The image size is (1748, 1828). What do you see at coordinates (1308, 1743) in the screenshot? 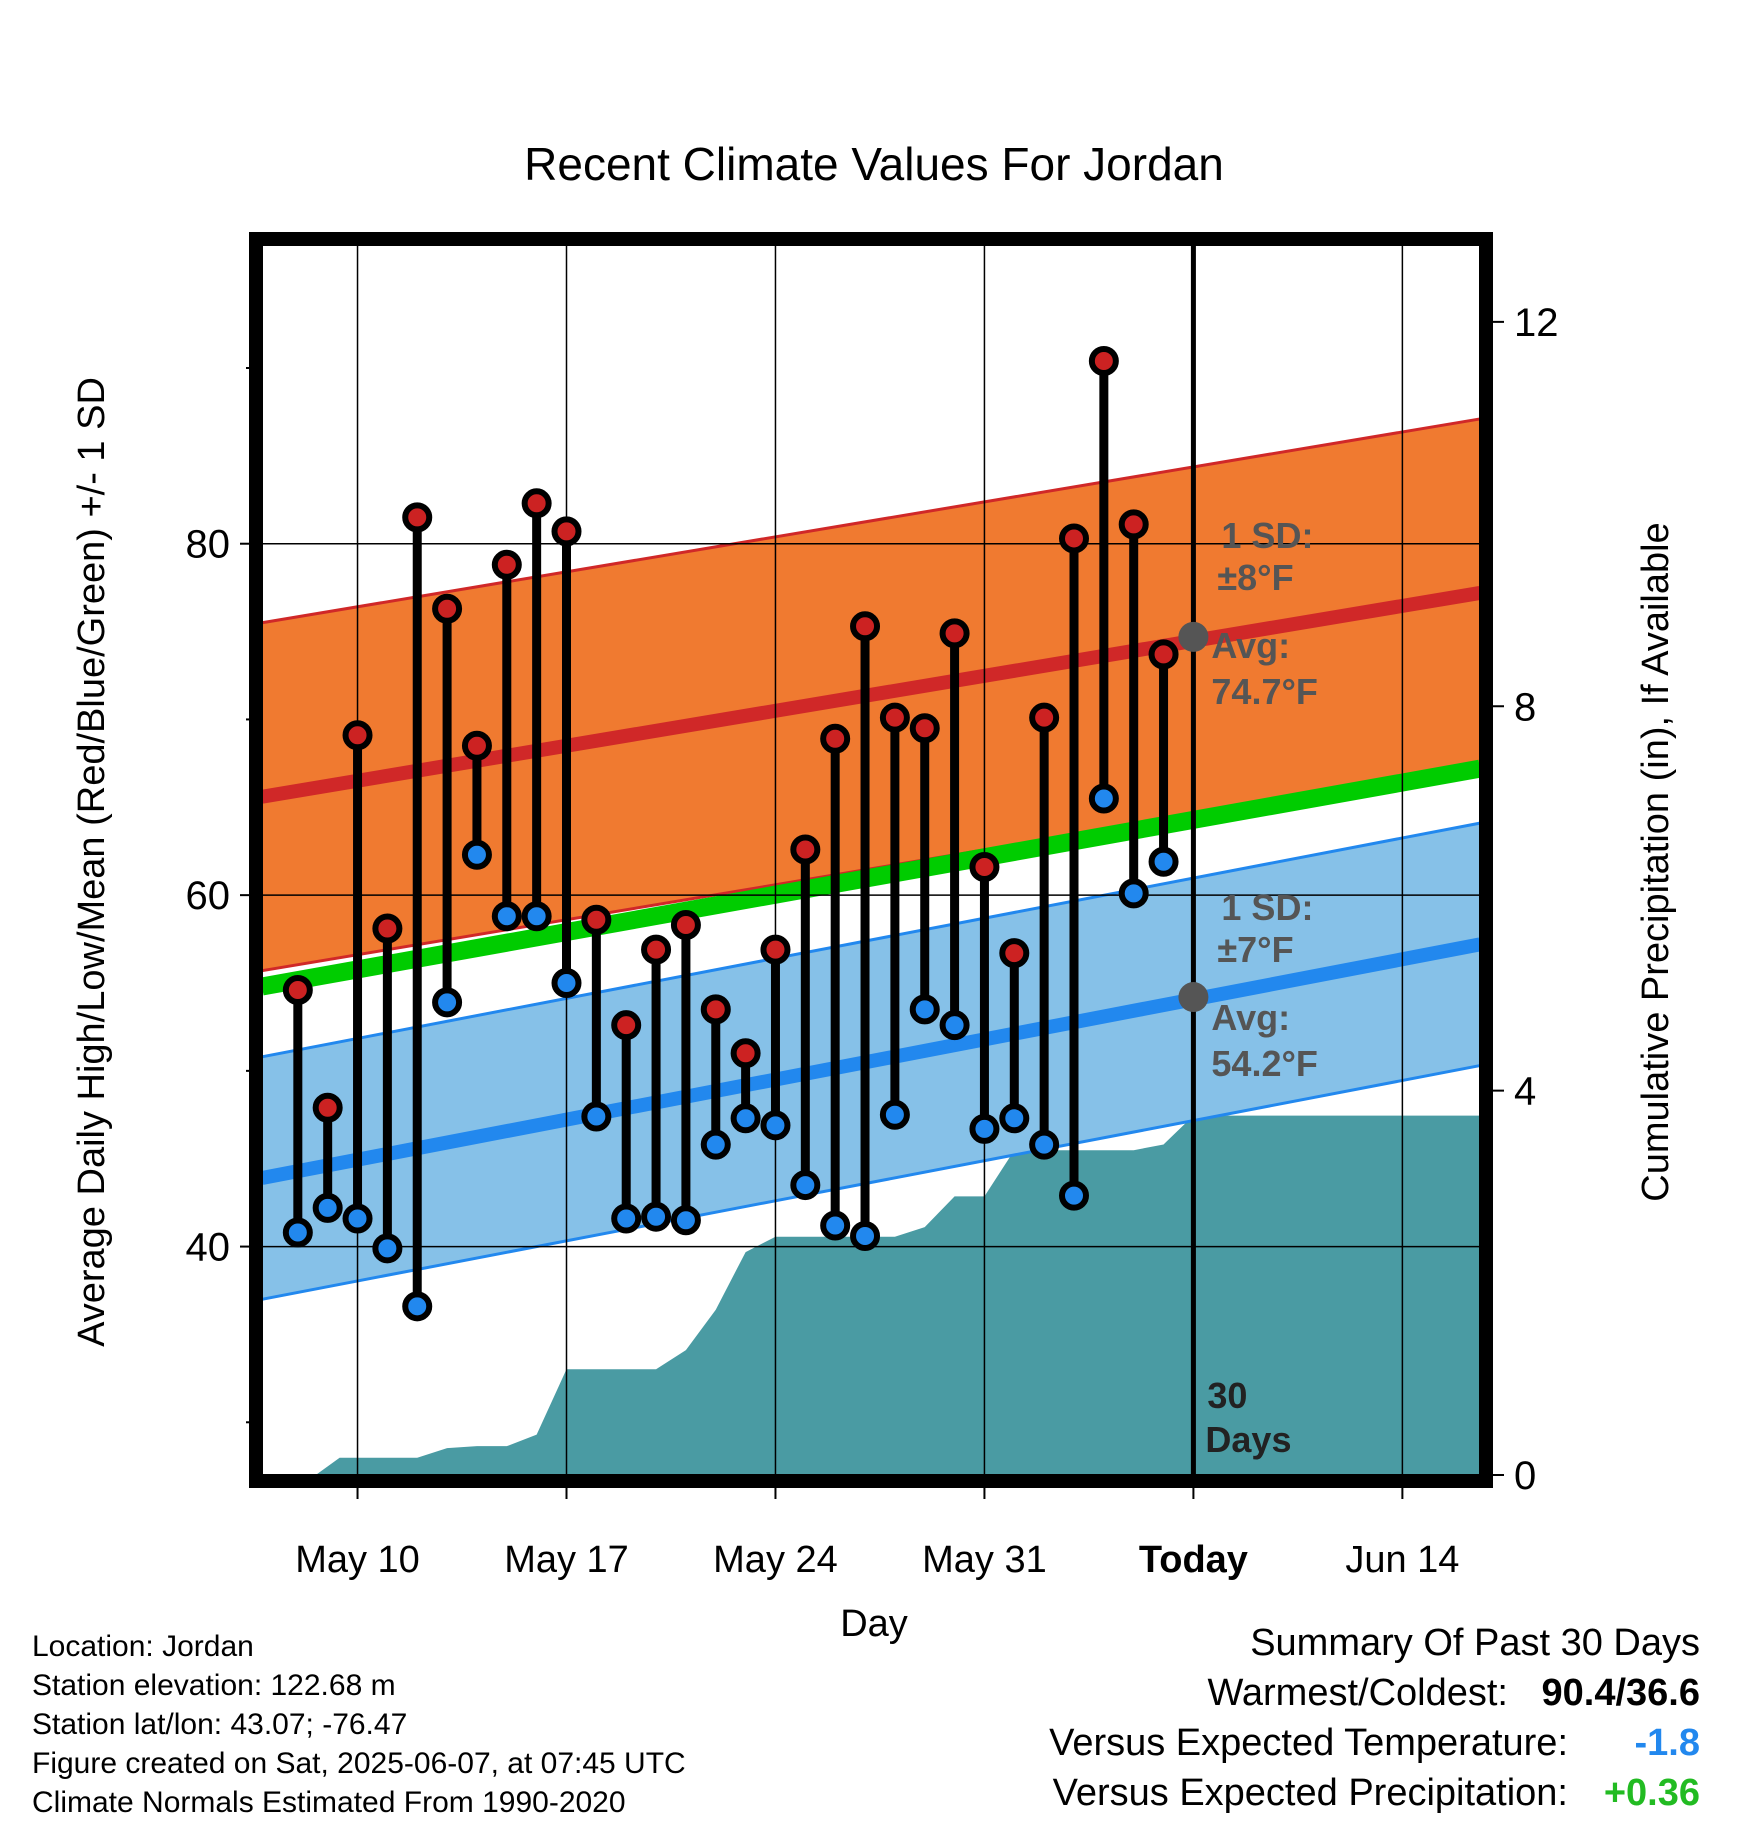
I see `summary-temp-label: Versus Expected Temperature:` at bounding box center [1308, 1743].